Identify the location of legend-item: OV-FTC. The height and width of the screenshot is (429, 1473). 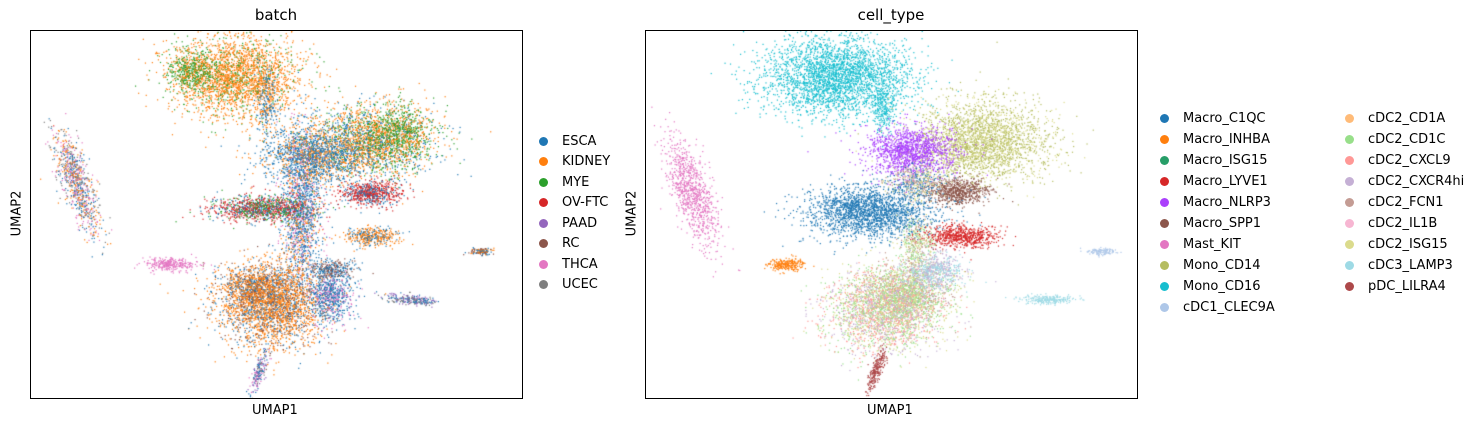
(573, 203).